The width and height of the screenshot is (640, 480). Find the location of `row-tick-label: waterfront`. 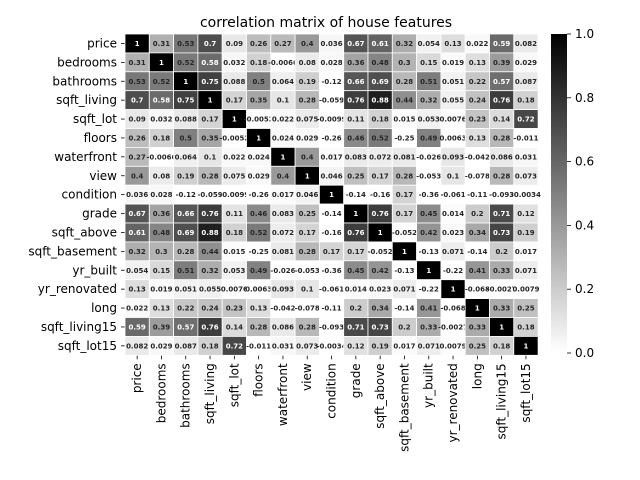

row-tick-label: waterfront is located at coordinates (85, 157).